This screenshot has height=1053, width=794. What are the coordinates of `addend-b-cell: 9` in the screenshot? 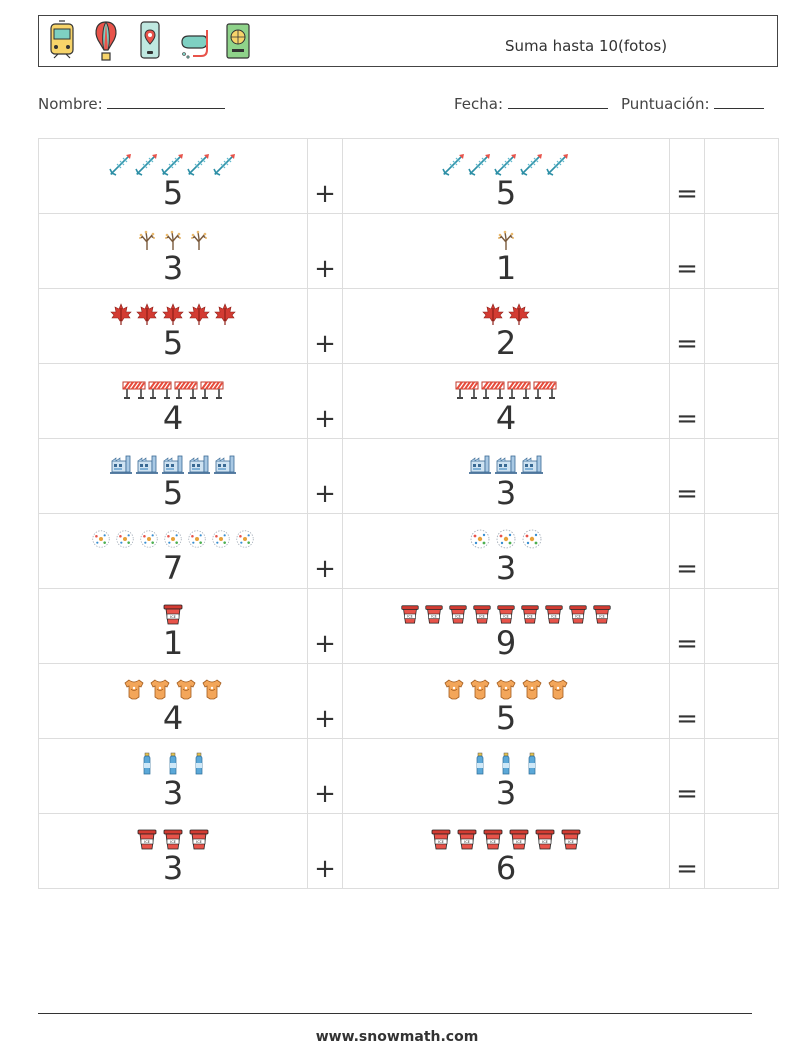 It's located at (506, 626).